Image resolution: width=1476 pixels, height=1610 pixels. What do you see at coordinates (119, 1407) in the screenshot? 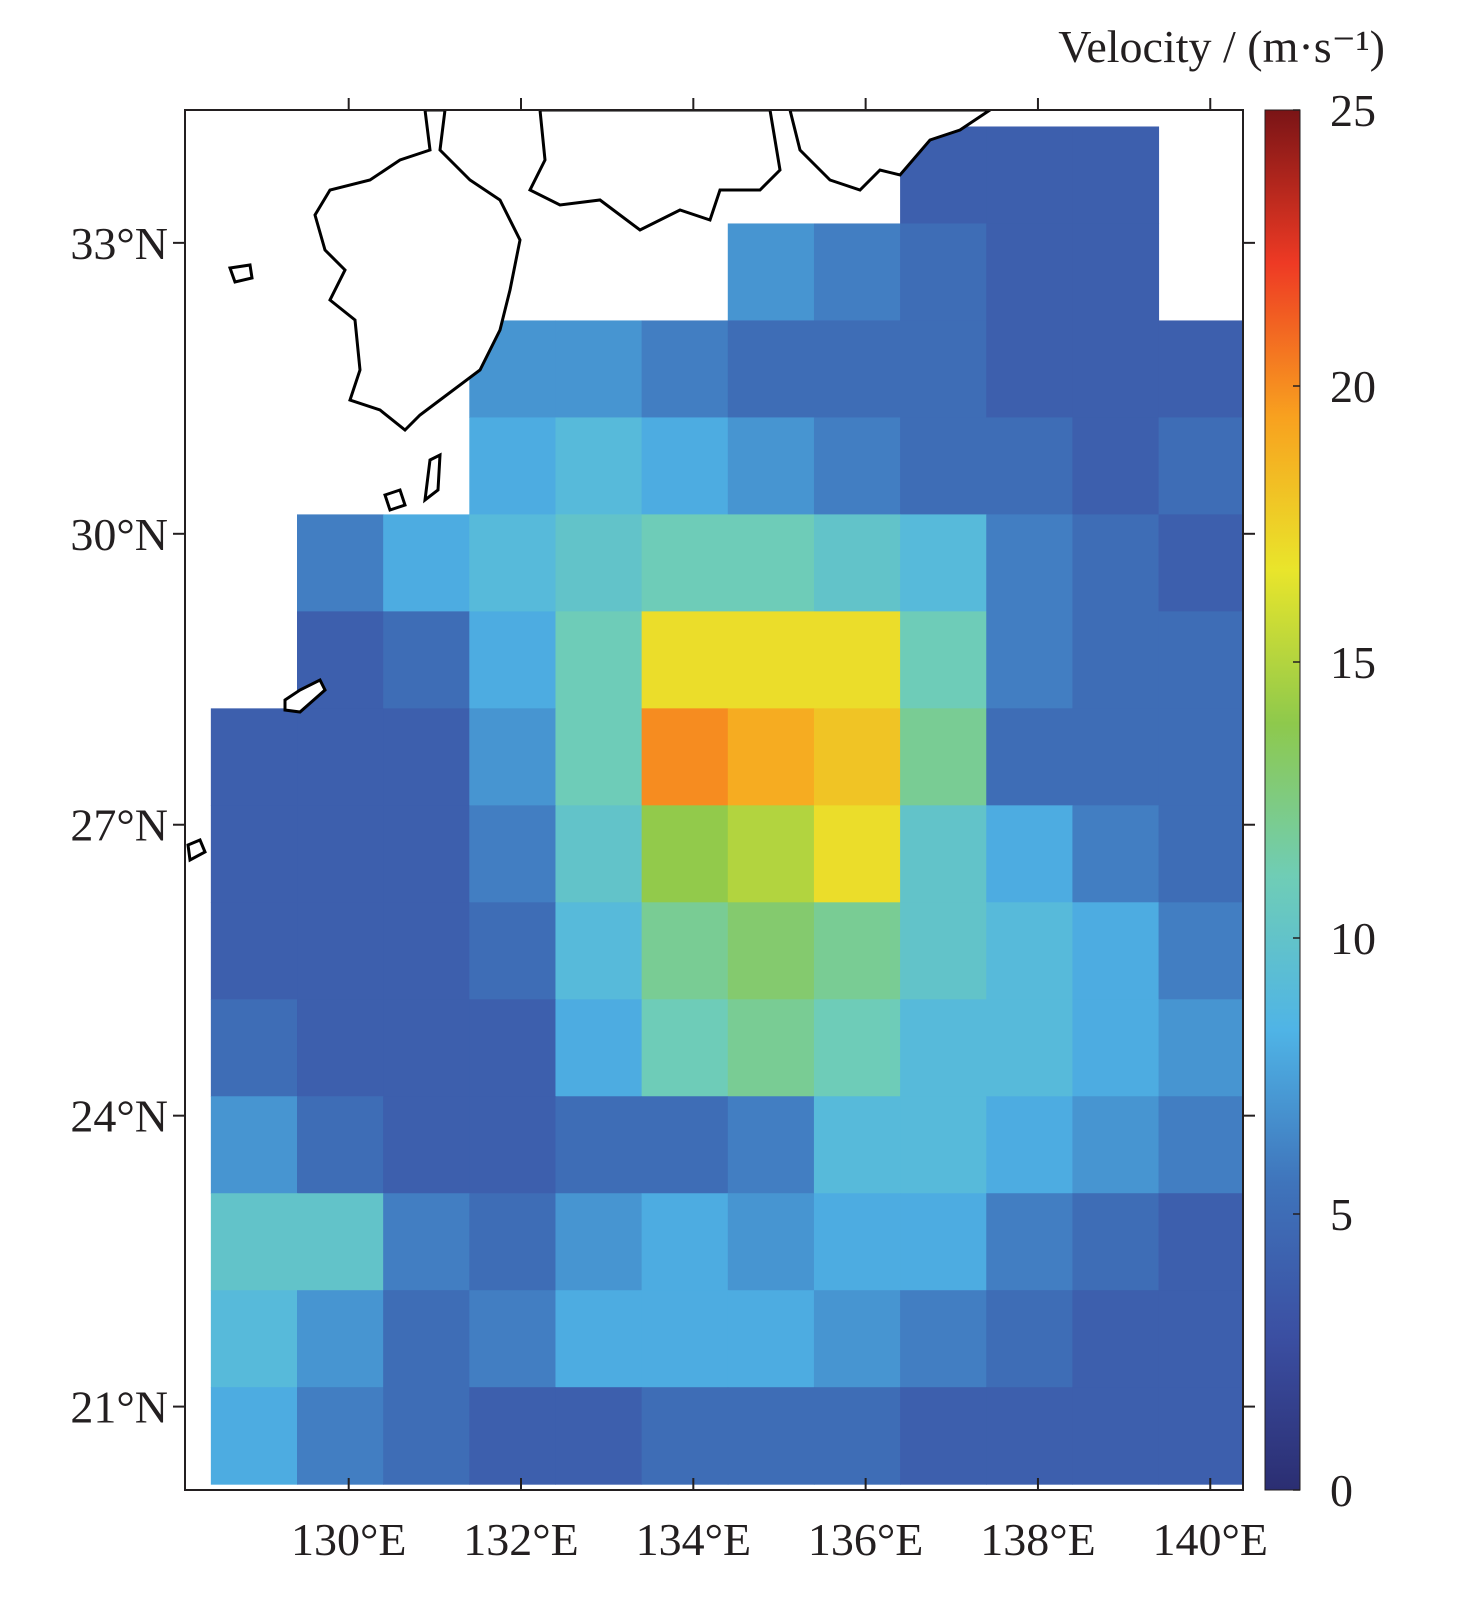
I see `y-tick-label: 21°N` at bounding box center [119, 1407].